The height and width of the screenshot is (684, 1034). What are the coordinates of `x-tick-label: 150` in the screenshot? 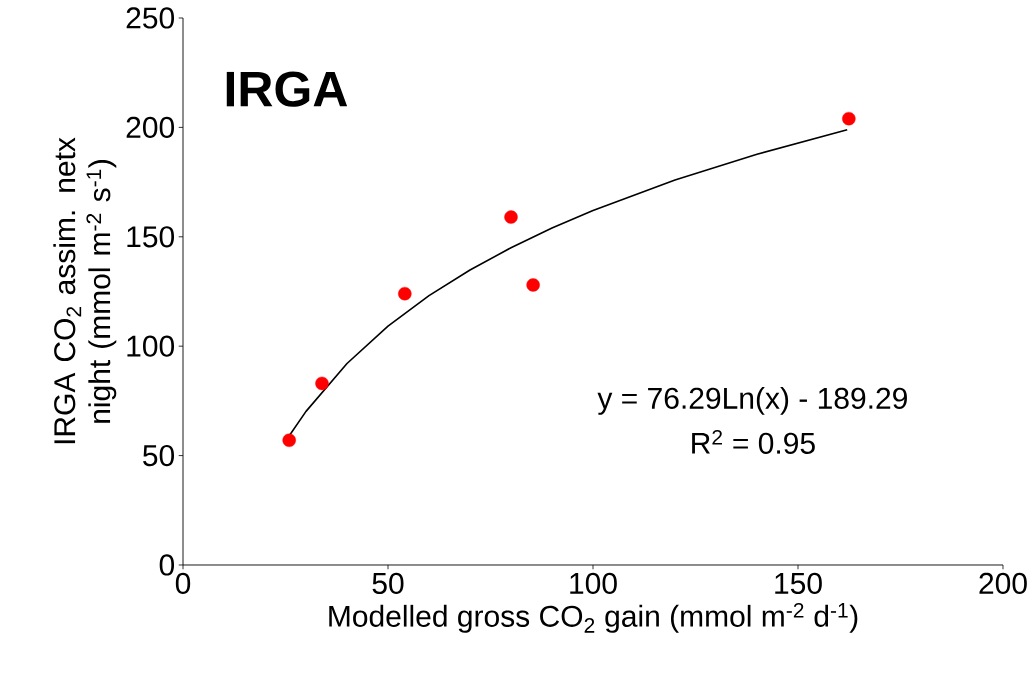 It's located at (798, 583).